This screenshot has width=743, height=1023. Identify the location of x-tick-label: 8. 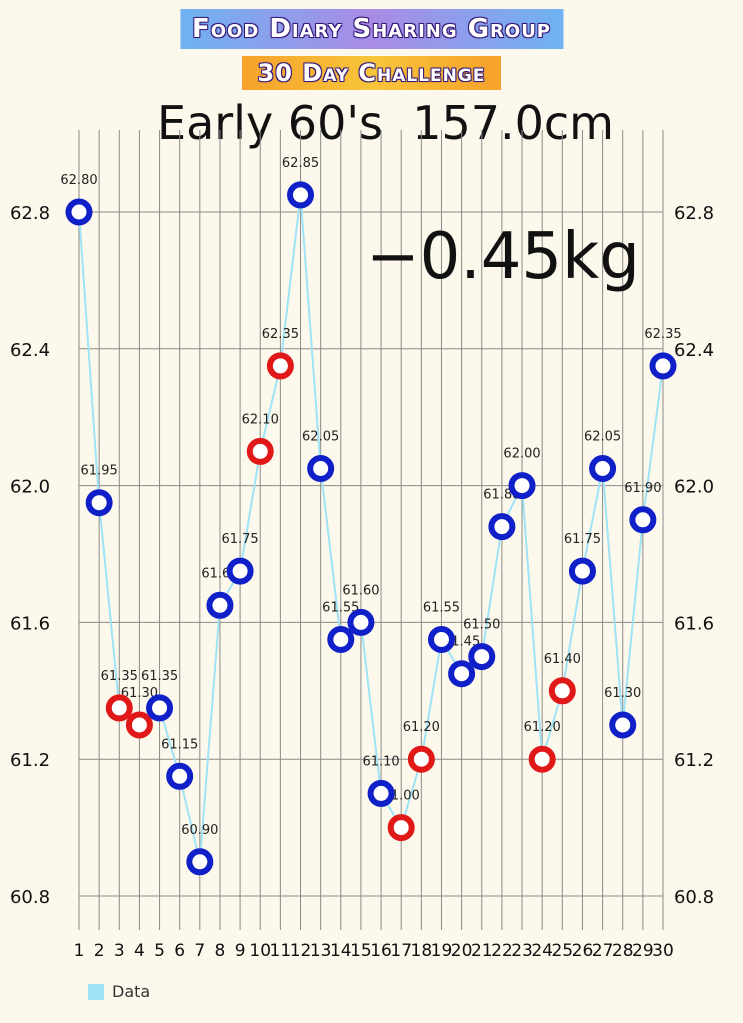
(220, 951).